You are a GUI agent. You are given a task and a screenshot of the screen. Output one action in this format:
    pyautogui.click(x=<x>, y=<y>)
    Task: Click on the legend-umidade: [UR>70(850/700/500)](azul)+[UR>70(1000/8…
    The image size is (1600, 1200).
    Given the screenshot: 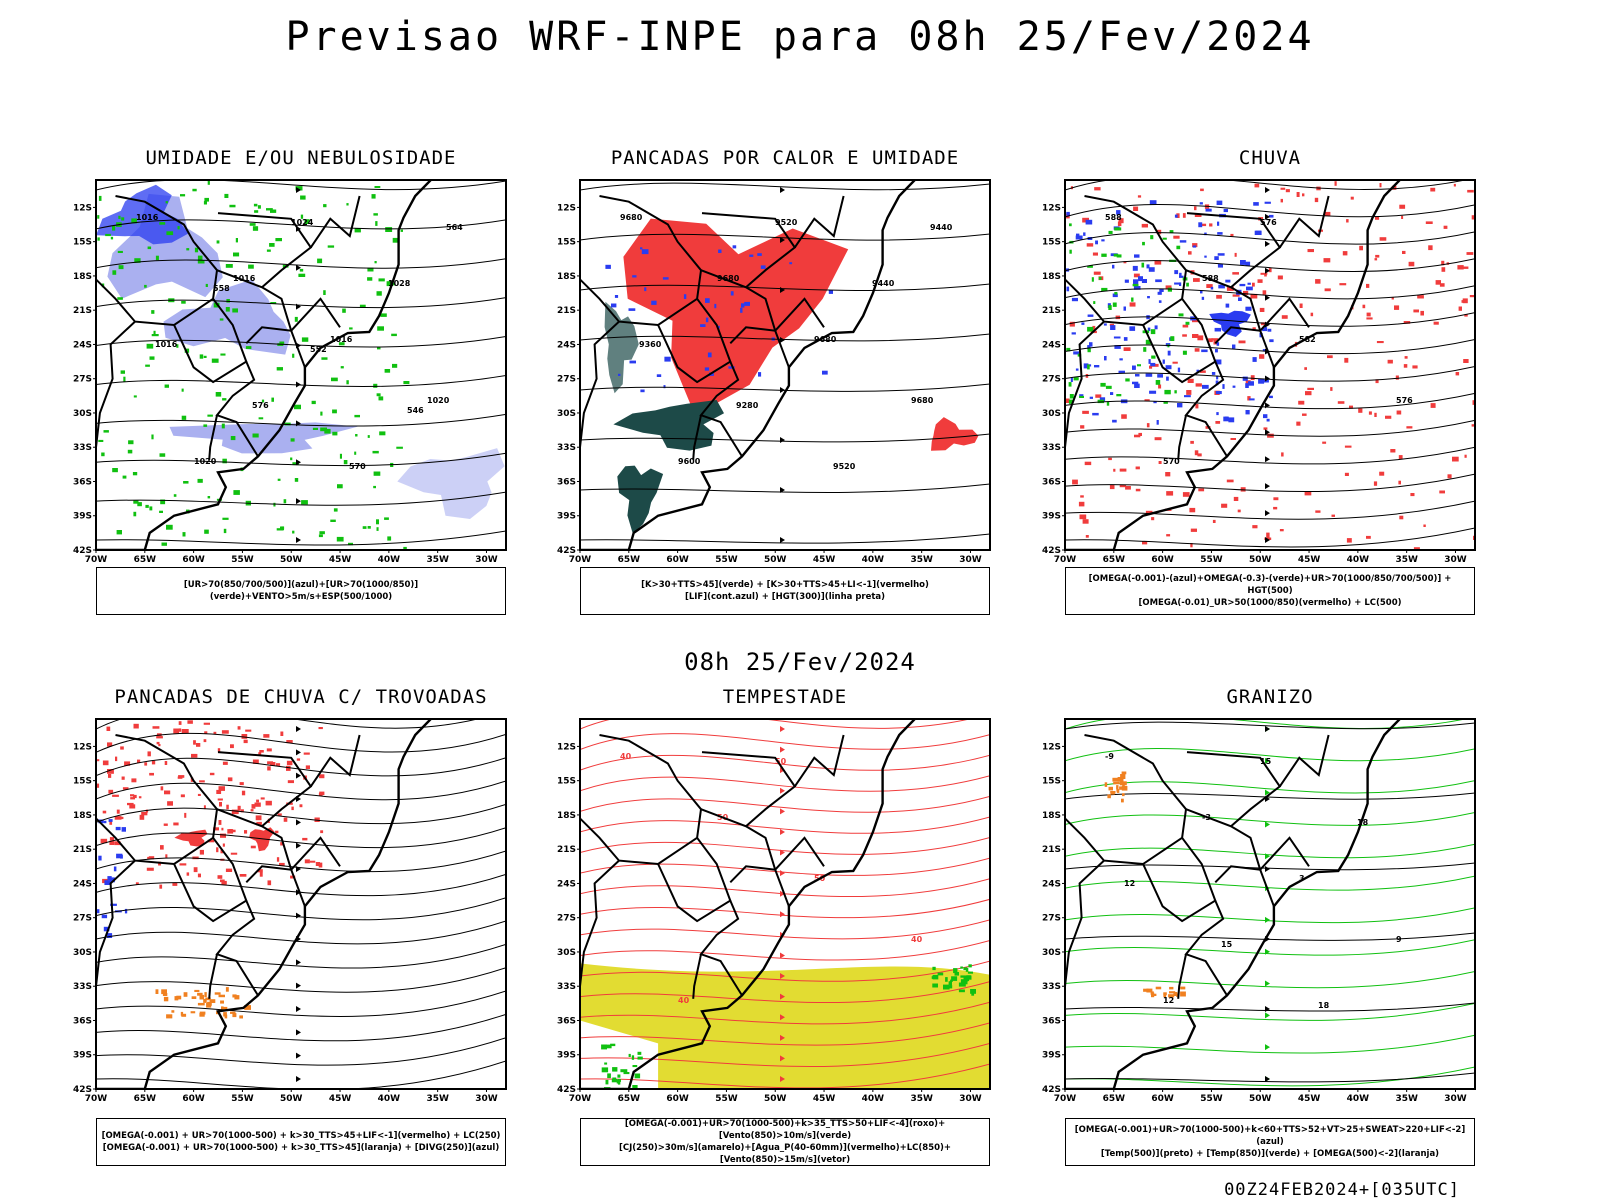 What is the action you would take?
    pyautogui.click(x=301, y=591)
    